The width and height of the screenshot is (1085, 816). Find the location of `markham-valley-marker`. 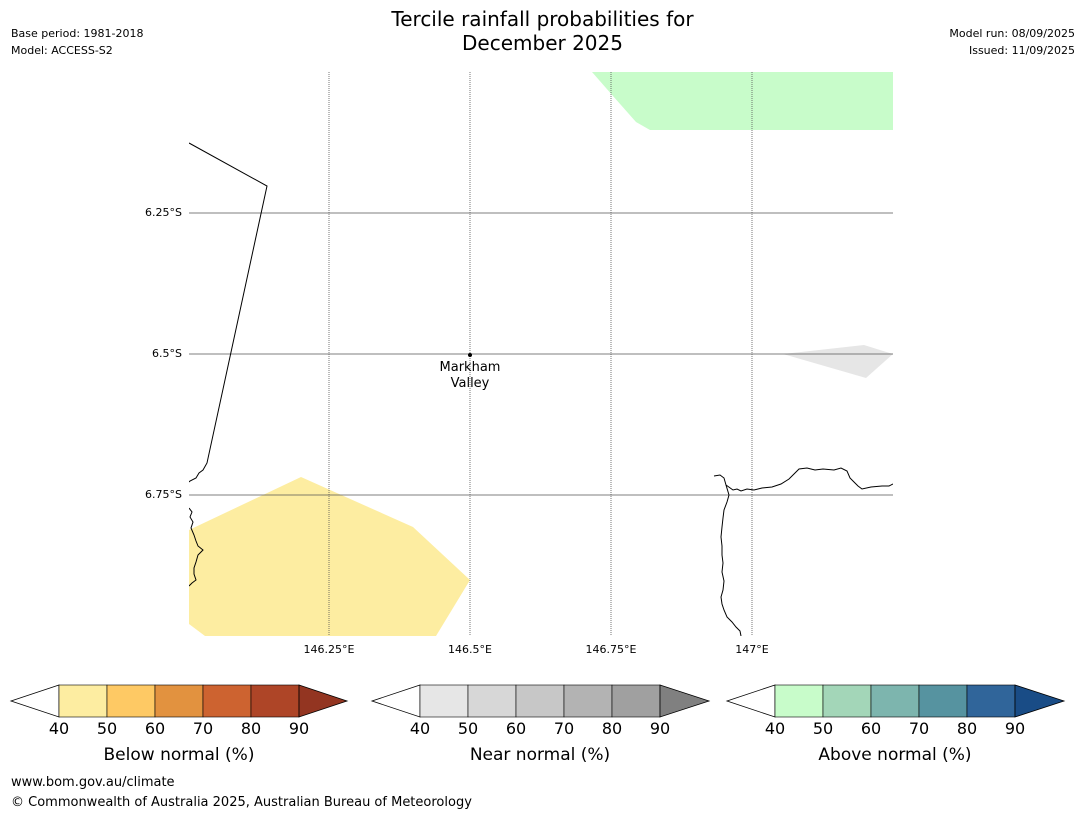

markham-valley-marker is located at coordinates (470, 355).